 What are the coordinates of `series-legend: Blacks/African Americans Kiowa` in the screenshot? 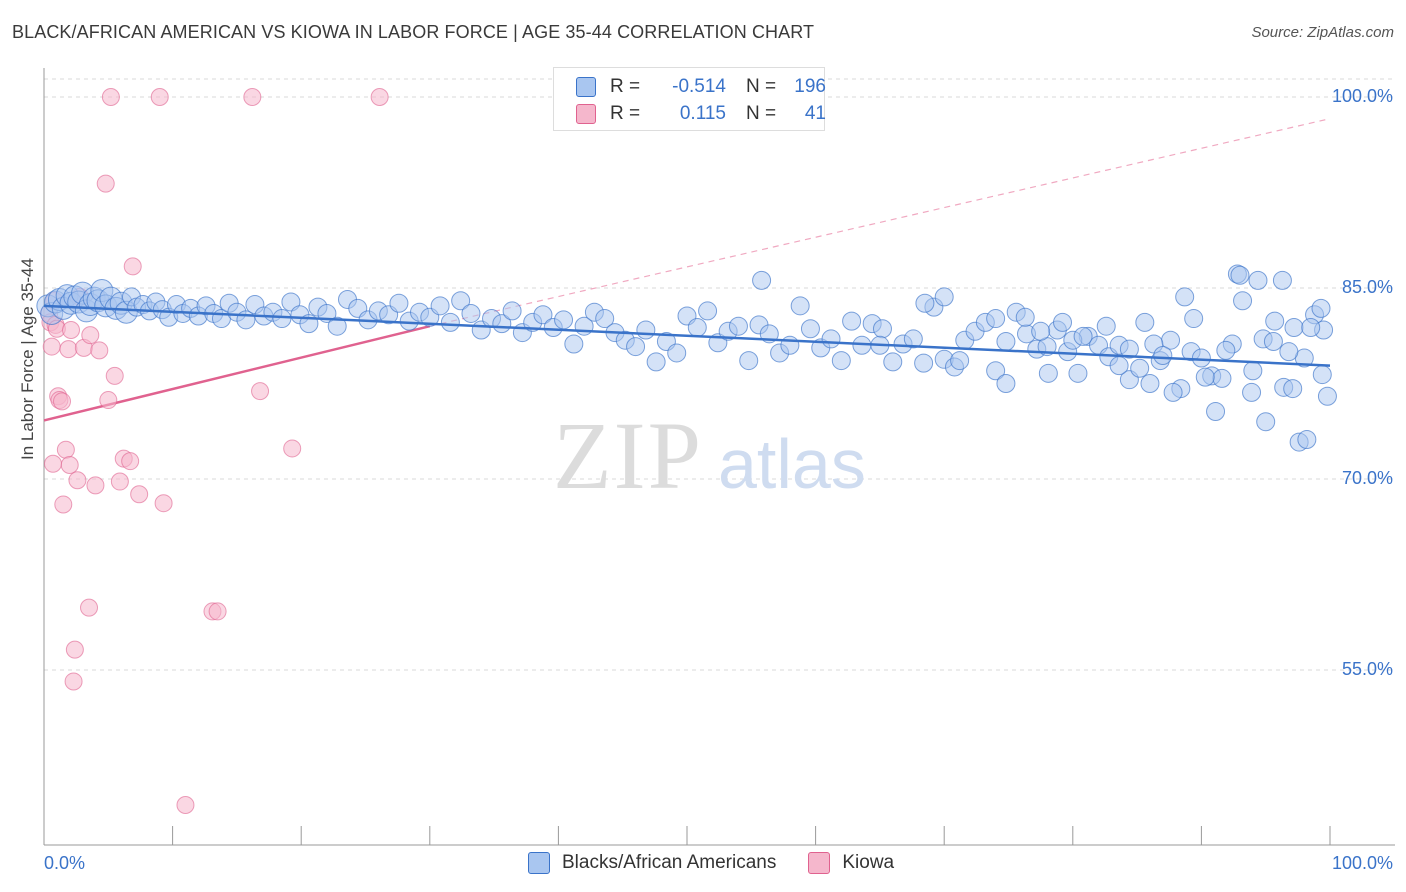 It's located at (727, 863).